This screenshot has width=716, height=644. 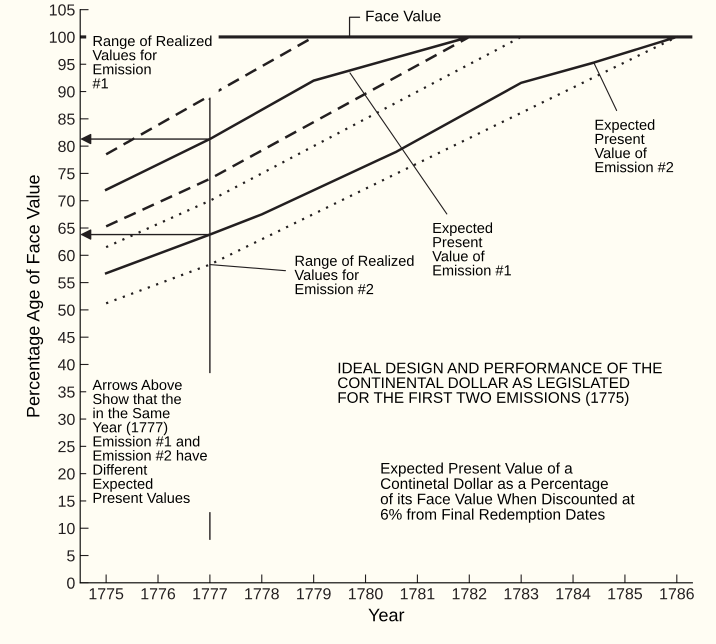 I want to click on y-tick-label: 10, so click(x=66, y=528).